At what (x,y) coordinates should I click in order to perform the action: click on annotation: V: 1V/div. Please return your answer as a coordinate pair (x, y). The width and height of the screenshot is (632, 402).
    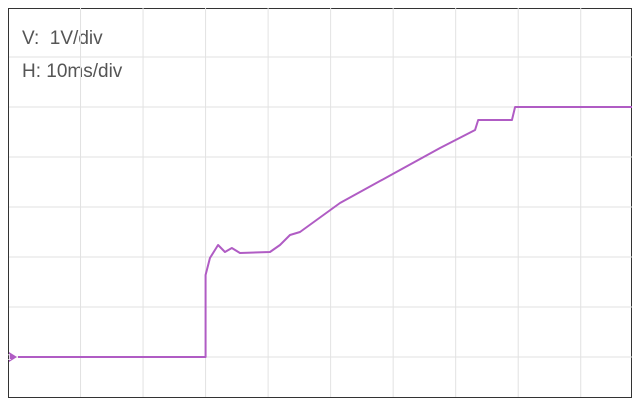
    Looking at the image, I should click on (62, 38).